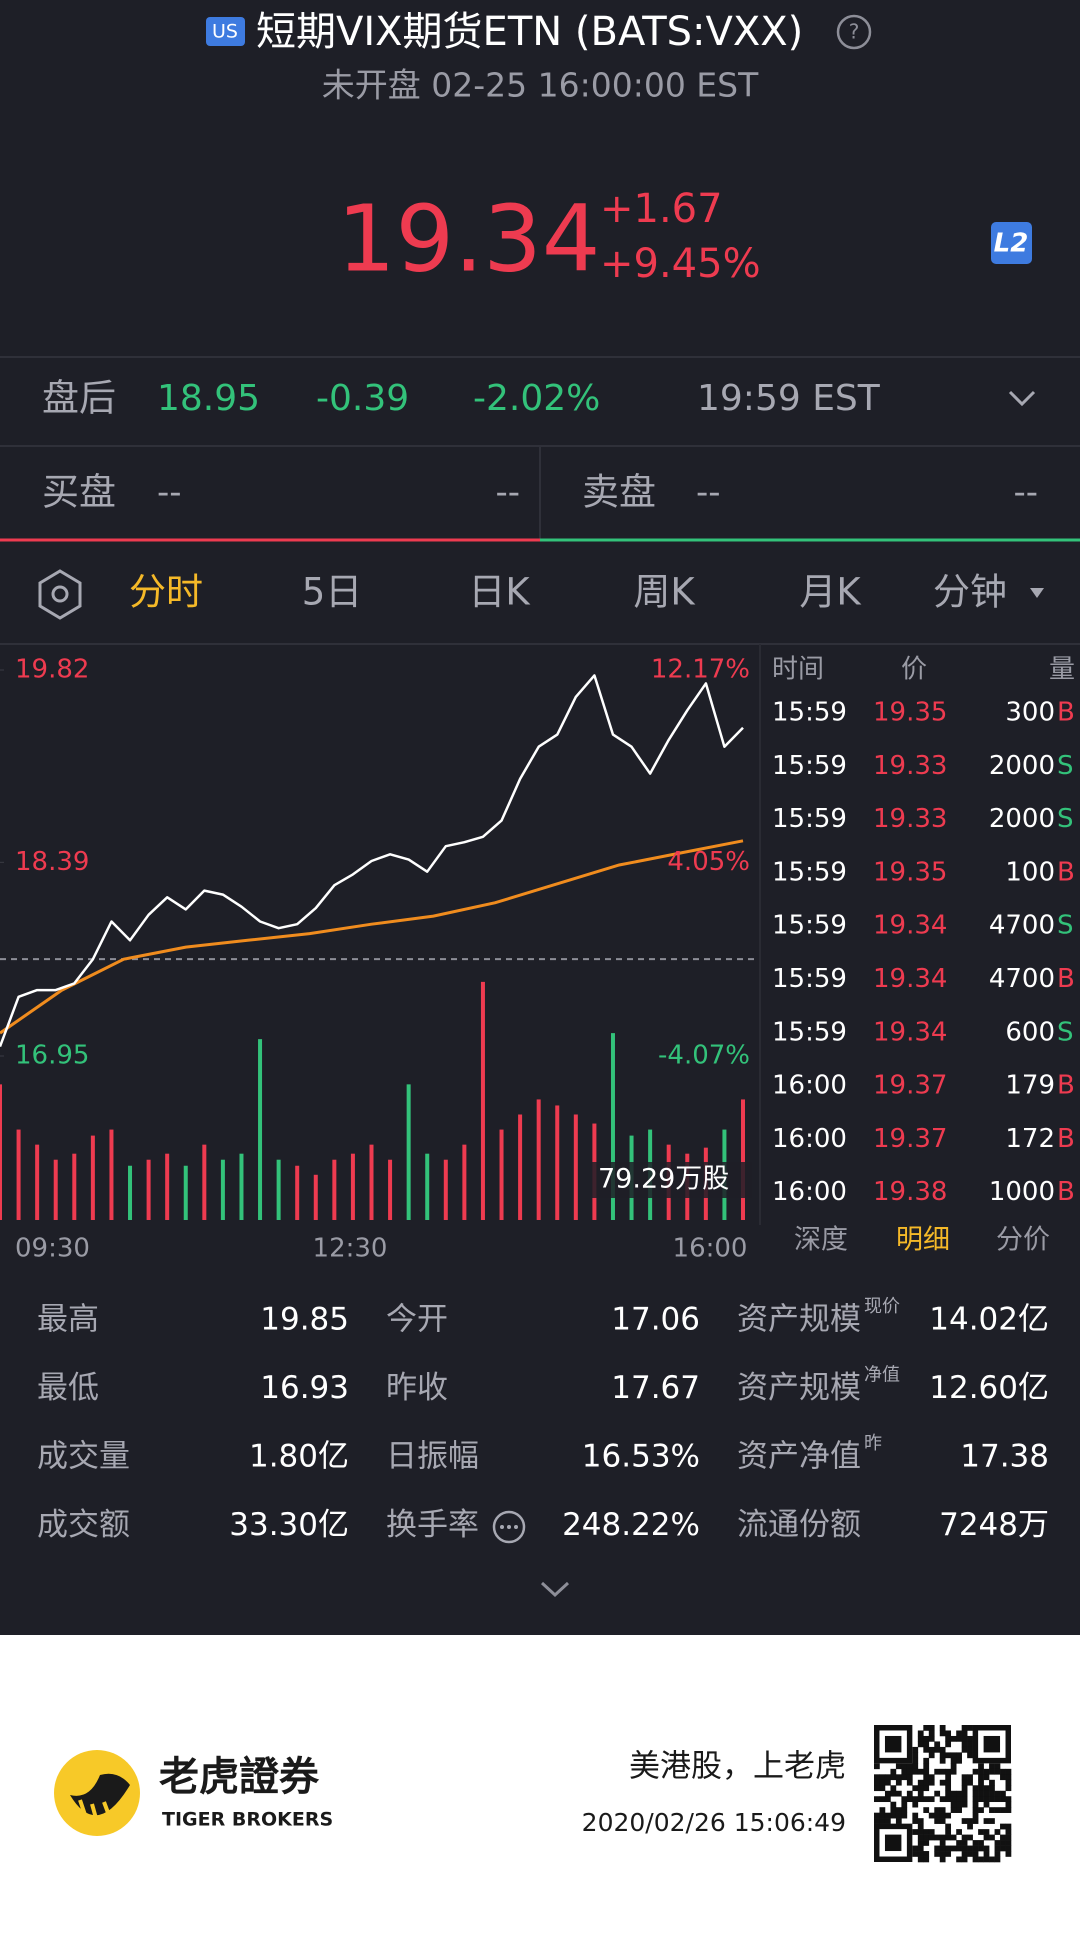 The width and height of the screenshot is (1080, 1943). I want to click on chart-tab: 月K, so click(830, 592).